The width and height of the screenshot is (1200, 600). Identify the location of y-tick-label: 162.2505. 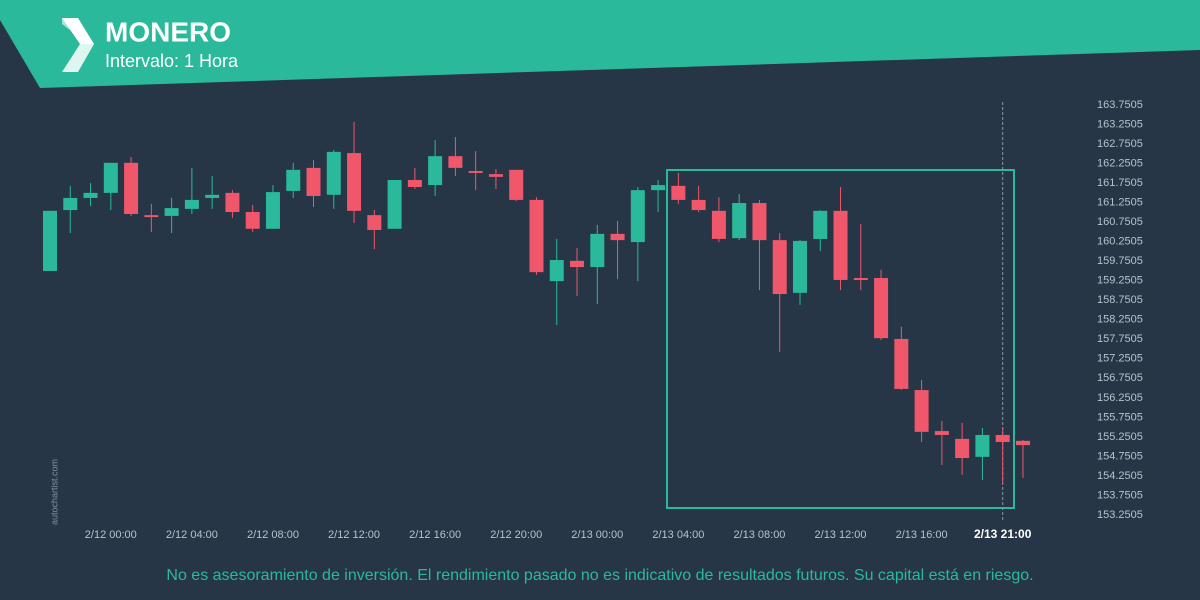
(1120, 163).